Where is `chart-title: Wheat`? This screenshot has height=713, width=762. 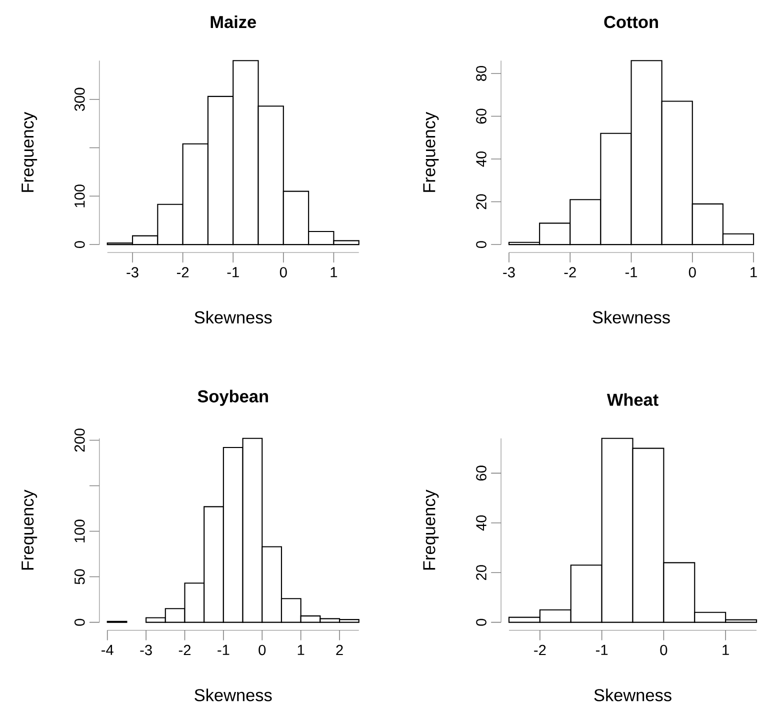 chart-title: Wheat is located at coordinates (632, 399).